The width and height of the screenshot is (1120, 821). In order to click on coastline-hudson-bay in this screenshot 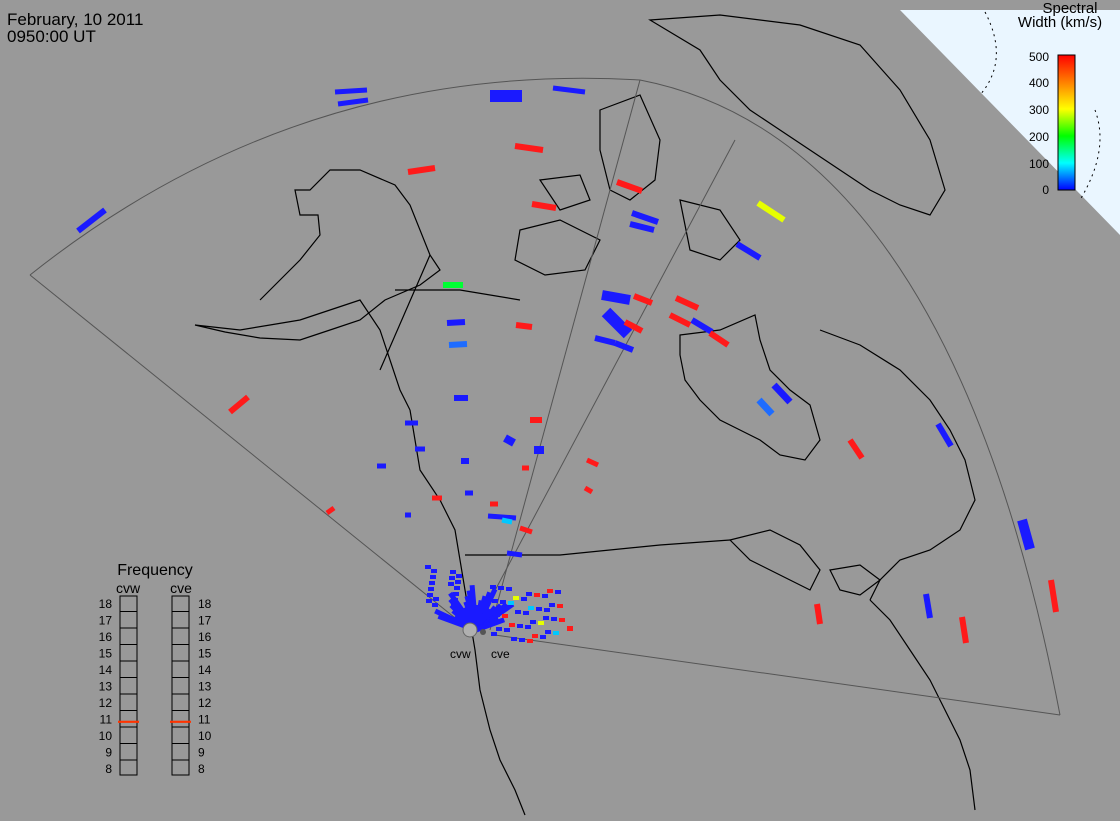, I will do `click(750, 387)`.